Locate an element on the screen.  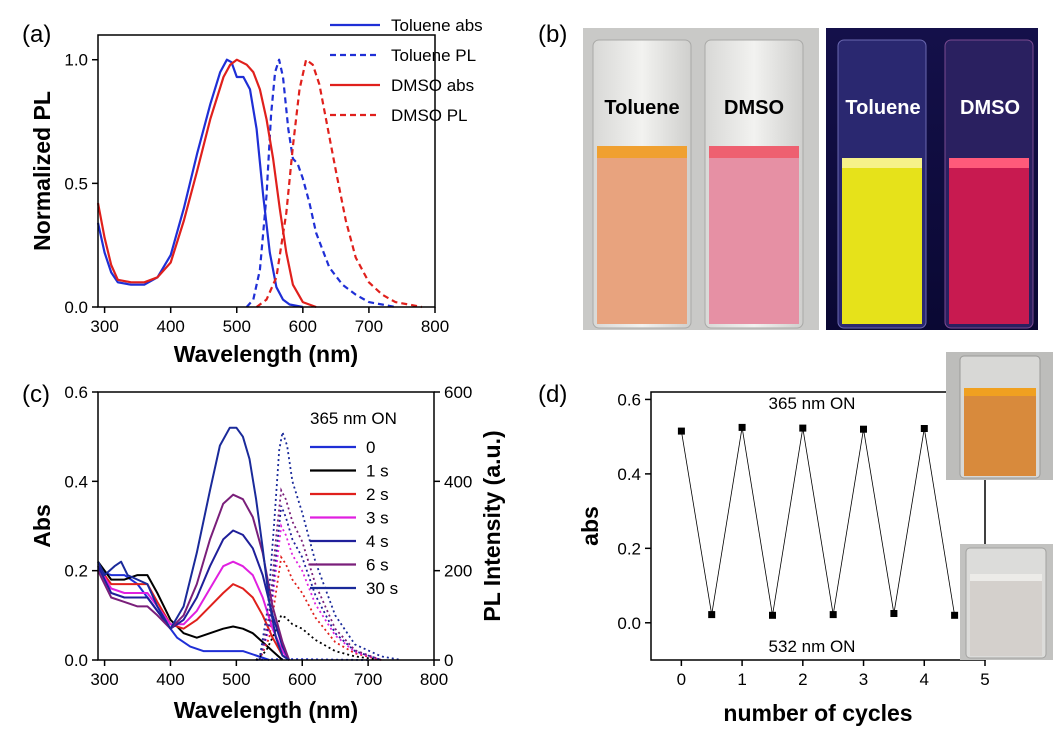
chart-c-y2tick-label: 0 is located at coordinates (448, 660).